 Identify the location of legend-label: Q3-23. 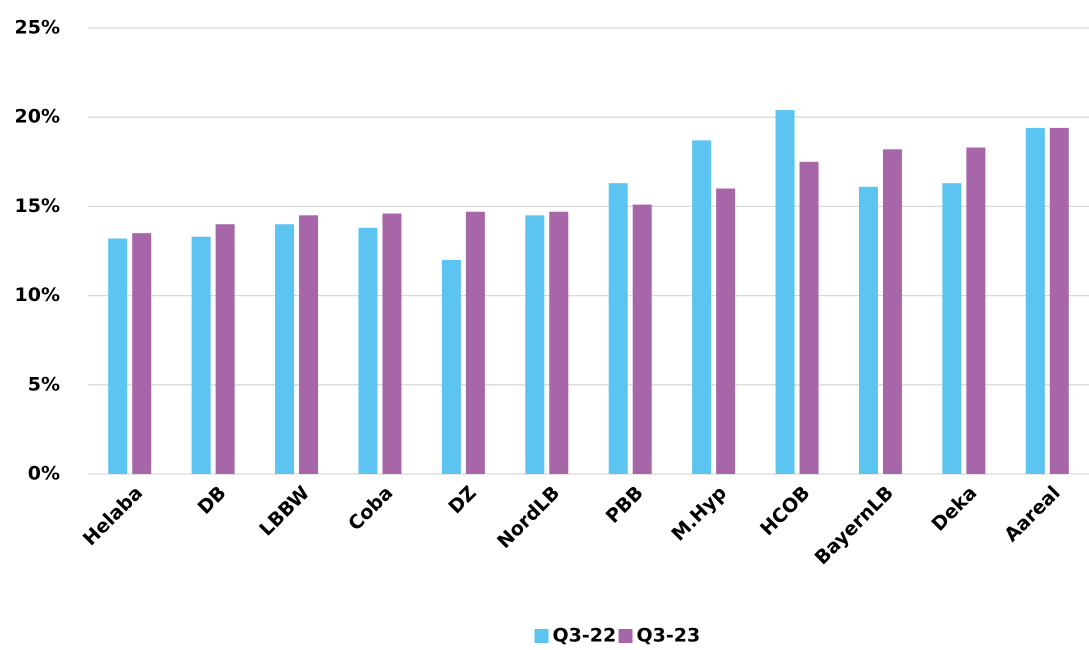
(669, 636).